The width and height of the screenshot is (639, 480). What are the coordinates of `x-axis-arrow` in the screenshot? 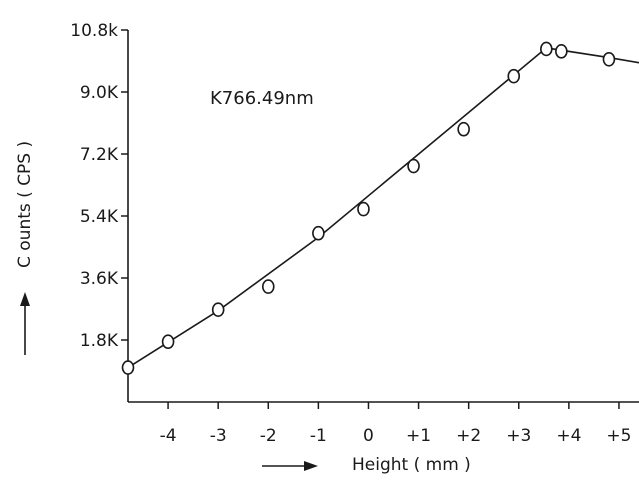 It's located at (290, 466).